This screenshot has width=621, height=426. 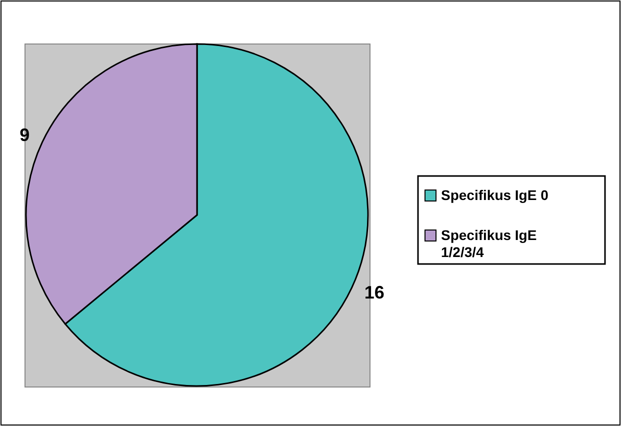 I want to click on data-label: 16, so click(x=374, y=292).